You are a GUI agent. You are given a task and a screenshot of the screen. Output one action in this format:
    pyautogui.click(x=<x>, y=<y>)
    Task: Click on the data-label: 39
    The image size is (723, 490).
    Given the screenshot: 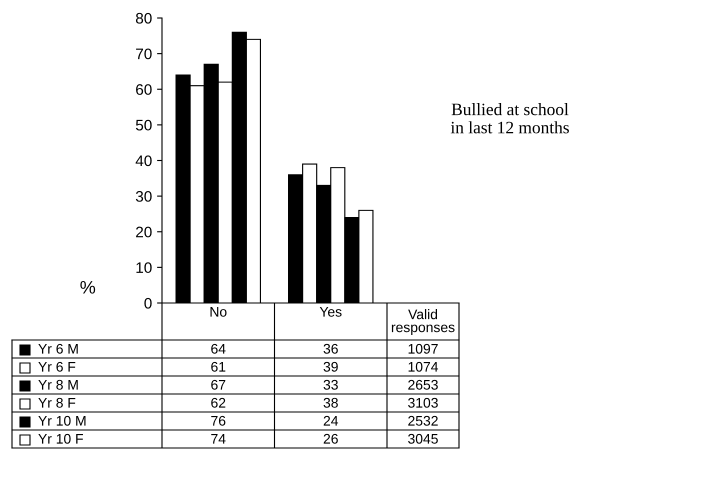 What is the action you would take?
    pyautogui.click(x=331, y=367)
    